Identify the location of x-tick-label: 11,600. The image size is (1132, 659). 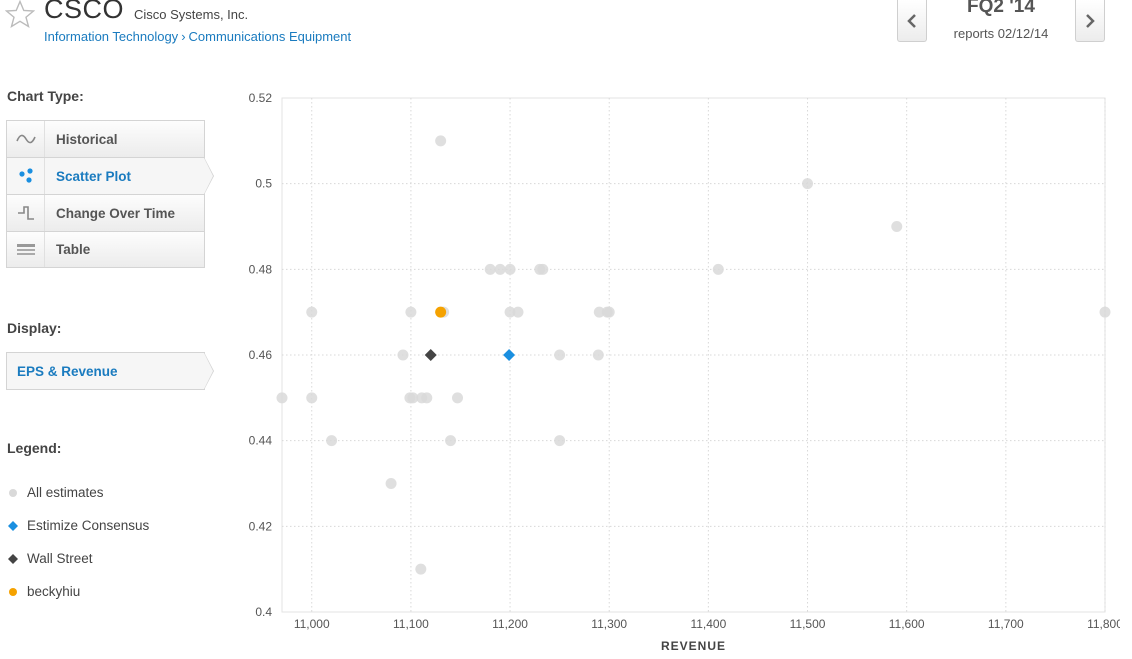
(907, 624).